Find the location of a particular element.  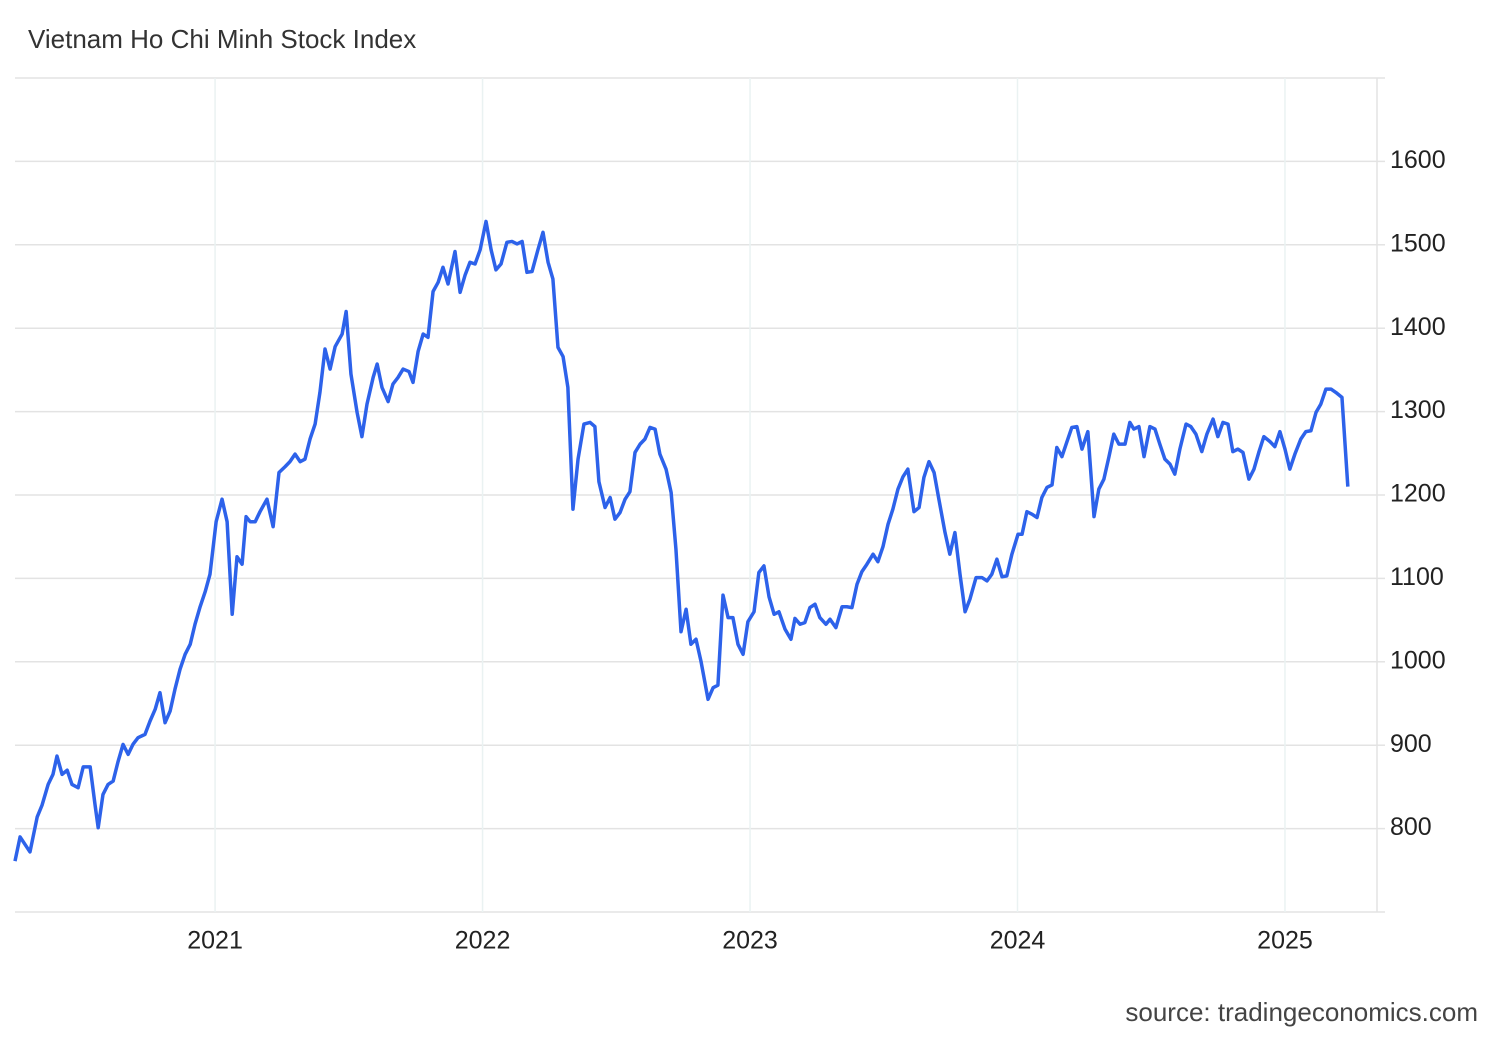

x-tick-label: 2022 is located at coordinates (483, 941).